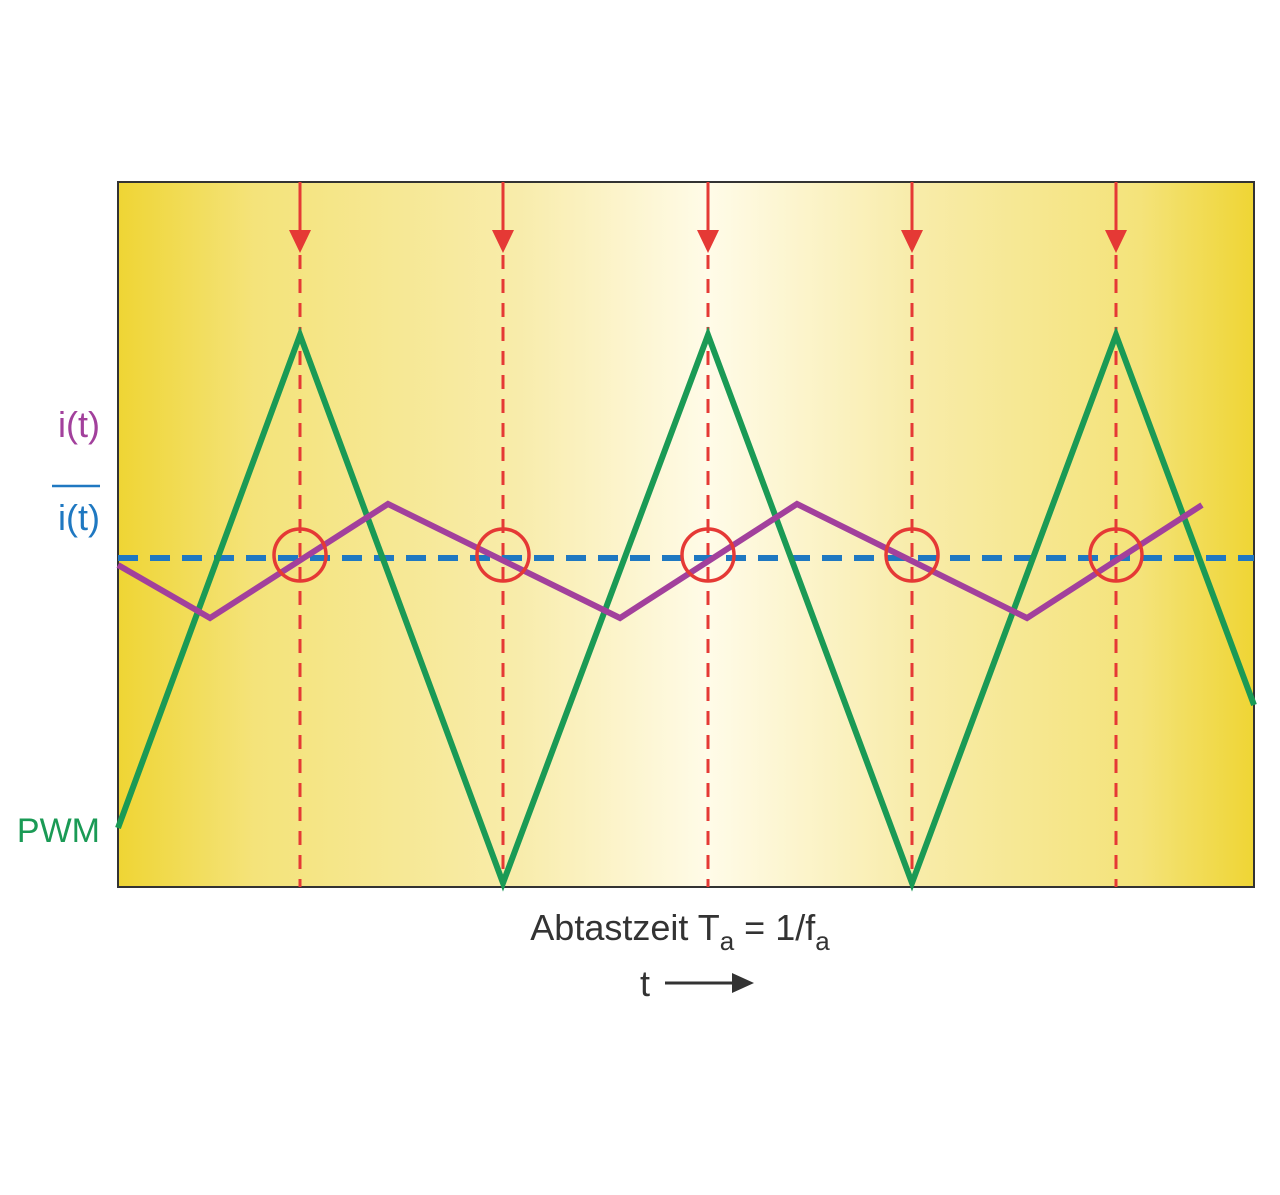 The image size is (1280, 1195). Describe the element at coordinates (645, 983) in the screenshot. I see `time-label: t` at that location.